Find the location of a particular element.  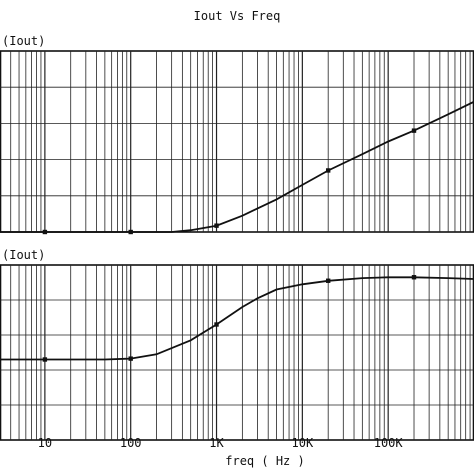

x-tick-label: 1K is located at coordinates (216, 443).